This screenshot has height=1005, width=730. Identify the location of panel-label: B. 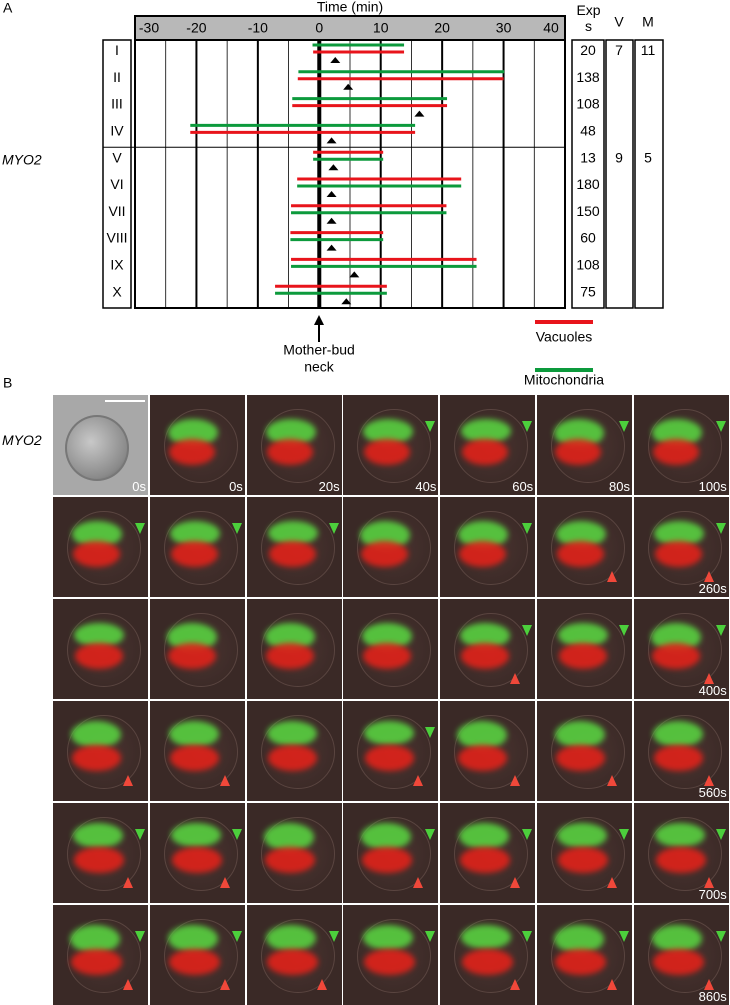
(7, 383).